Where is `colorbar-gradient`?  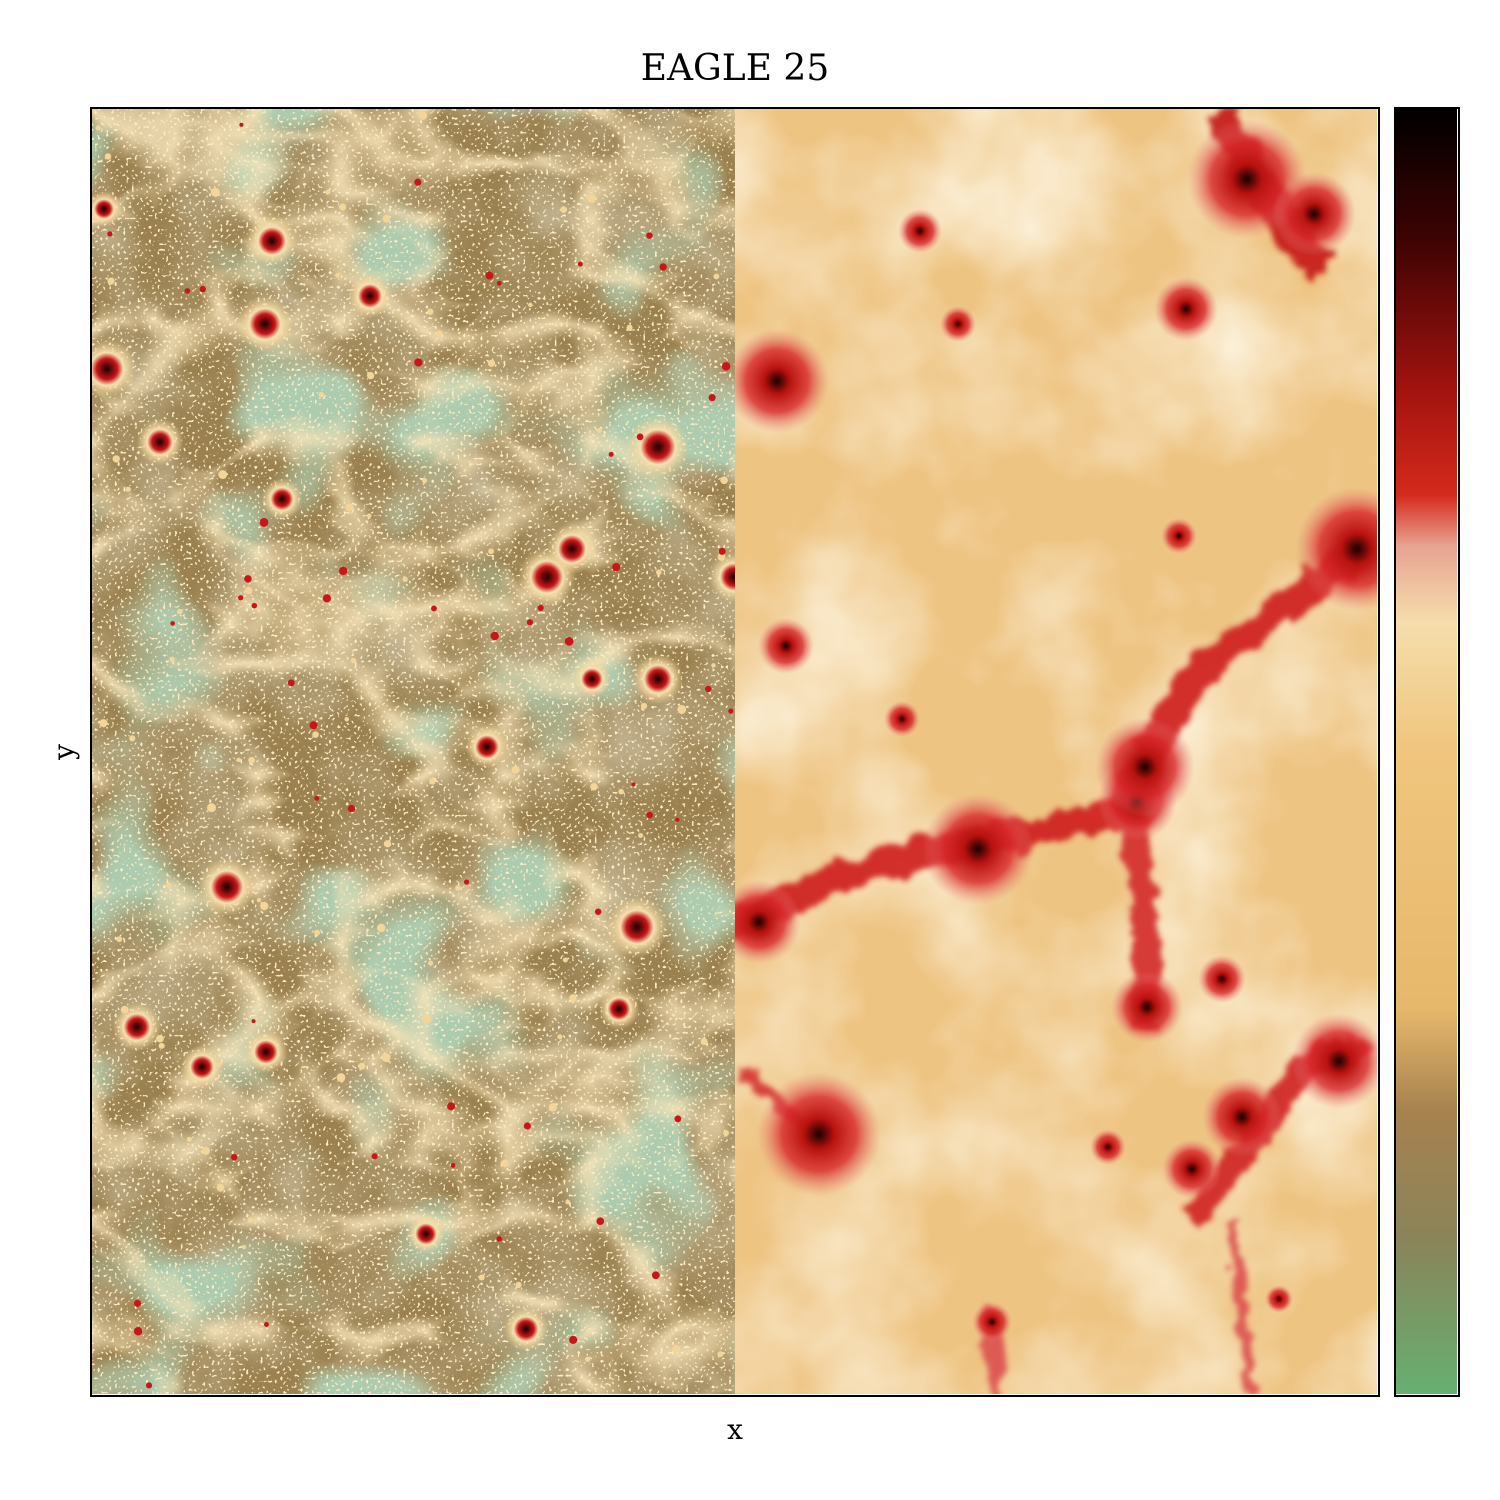
colorbar-gradient is located at coordinates (1426, 751).